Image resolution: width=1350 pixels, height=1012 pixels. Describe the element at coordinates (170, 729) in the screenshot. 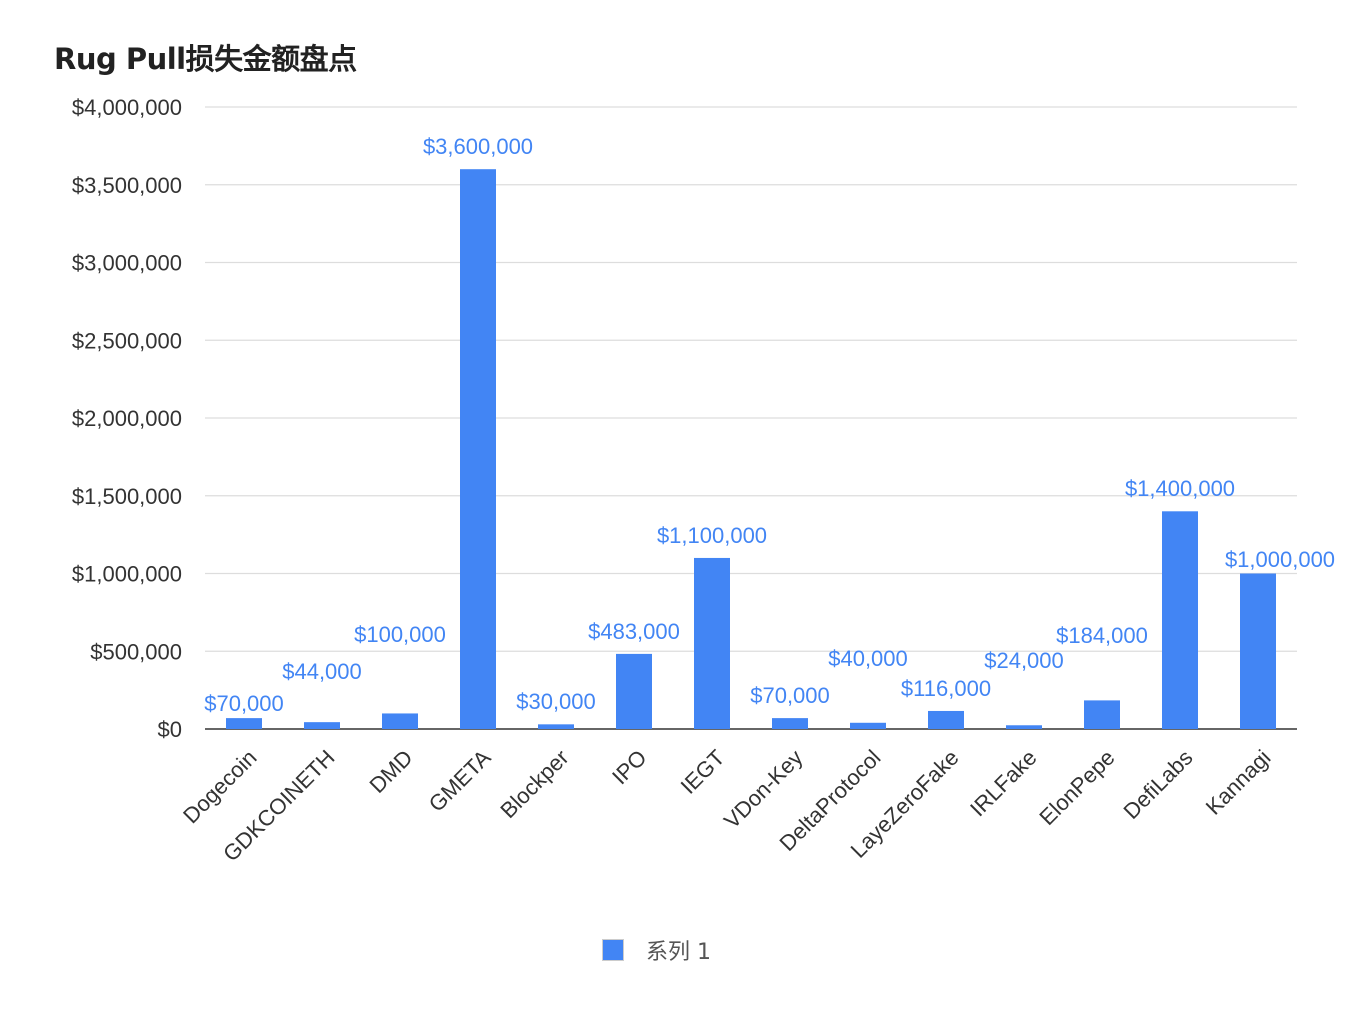

I see `y-tick-label: $0` at that location.